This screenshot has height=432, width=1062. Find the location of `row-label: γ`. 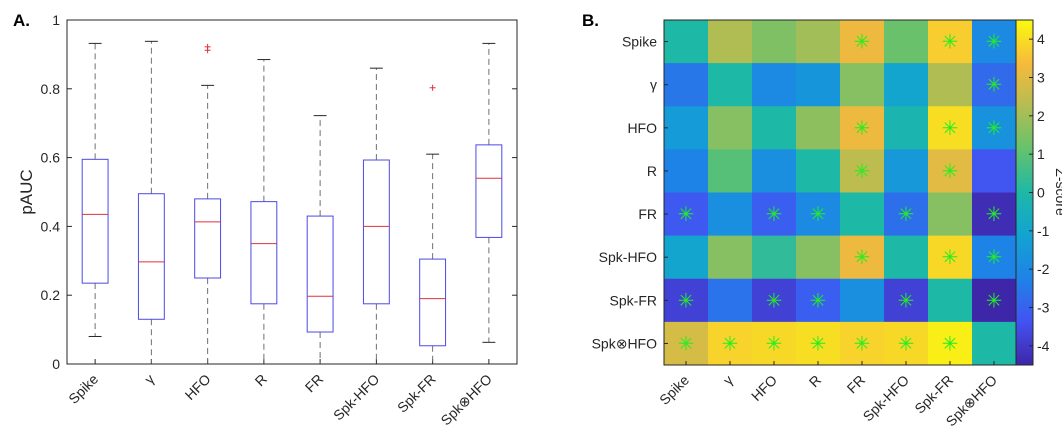

row-label: γ is located at coordinates (653, 85).